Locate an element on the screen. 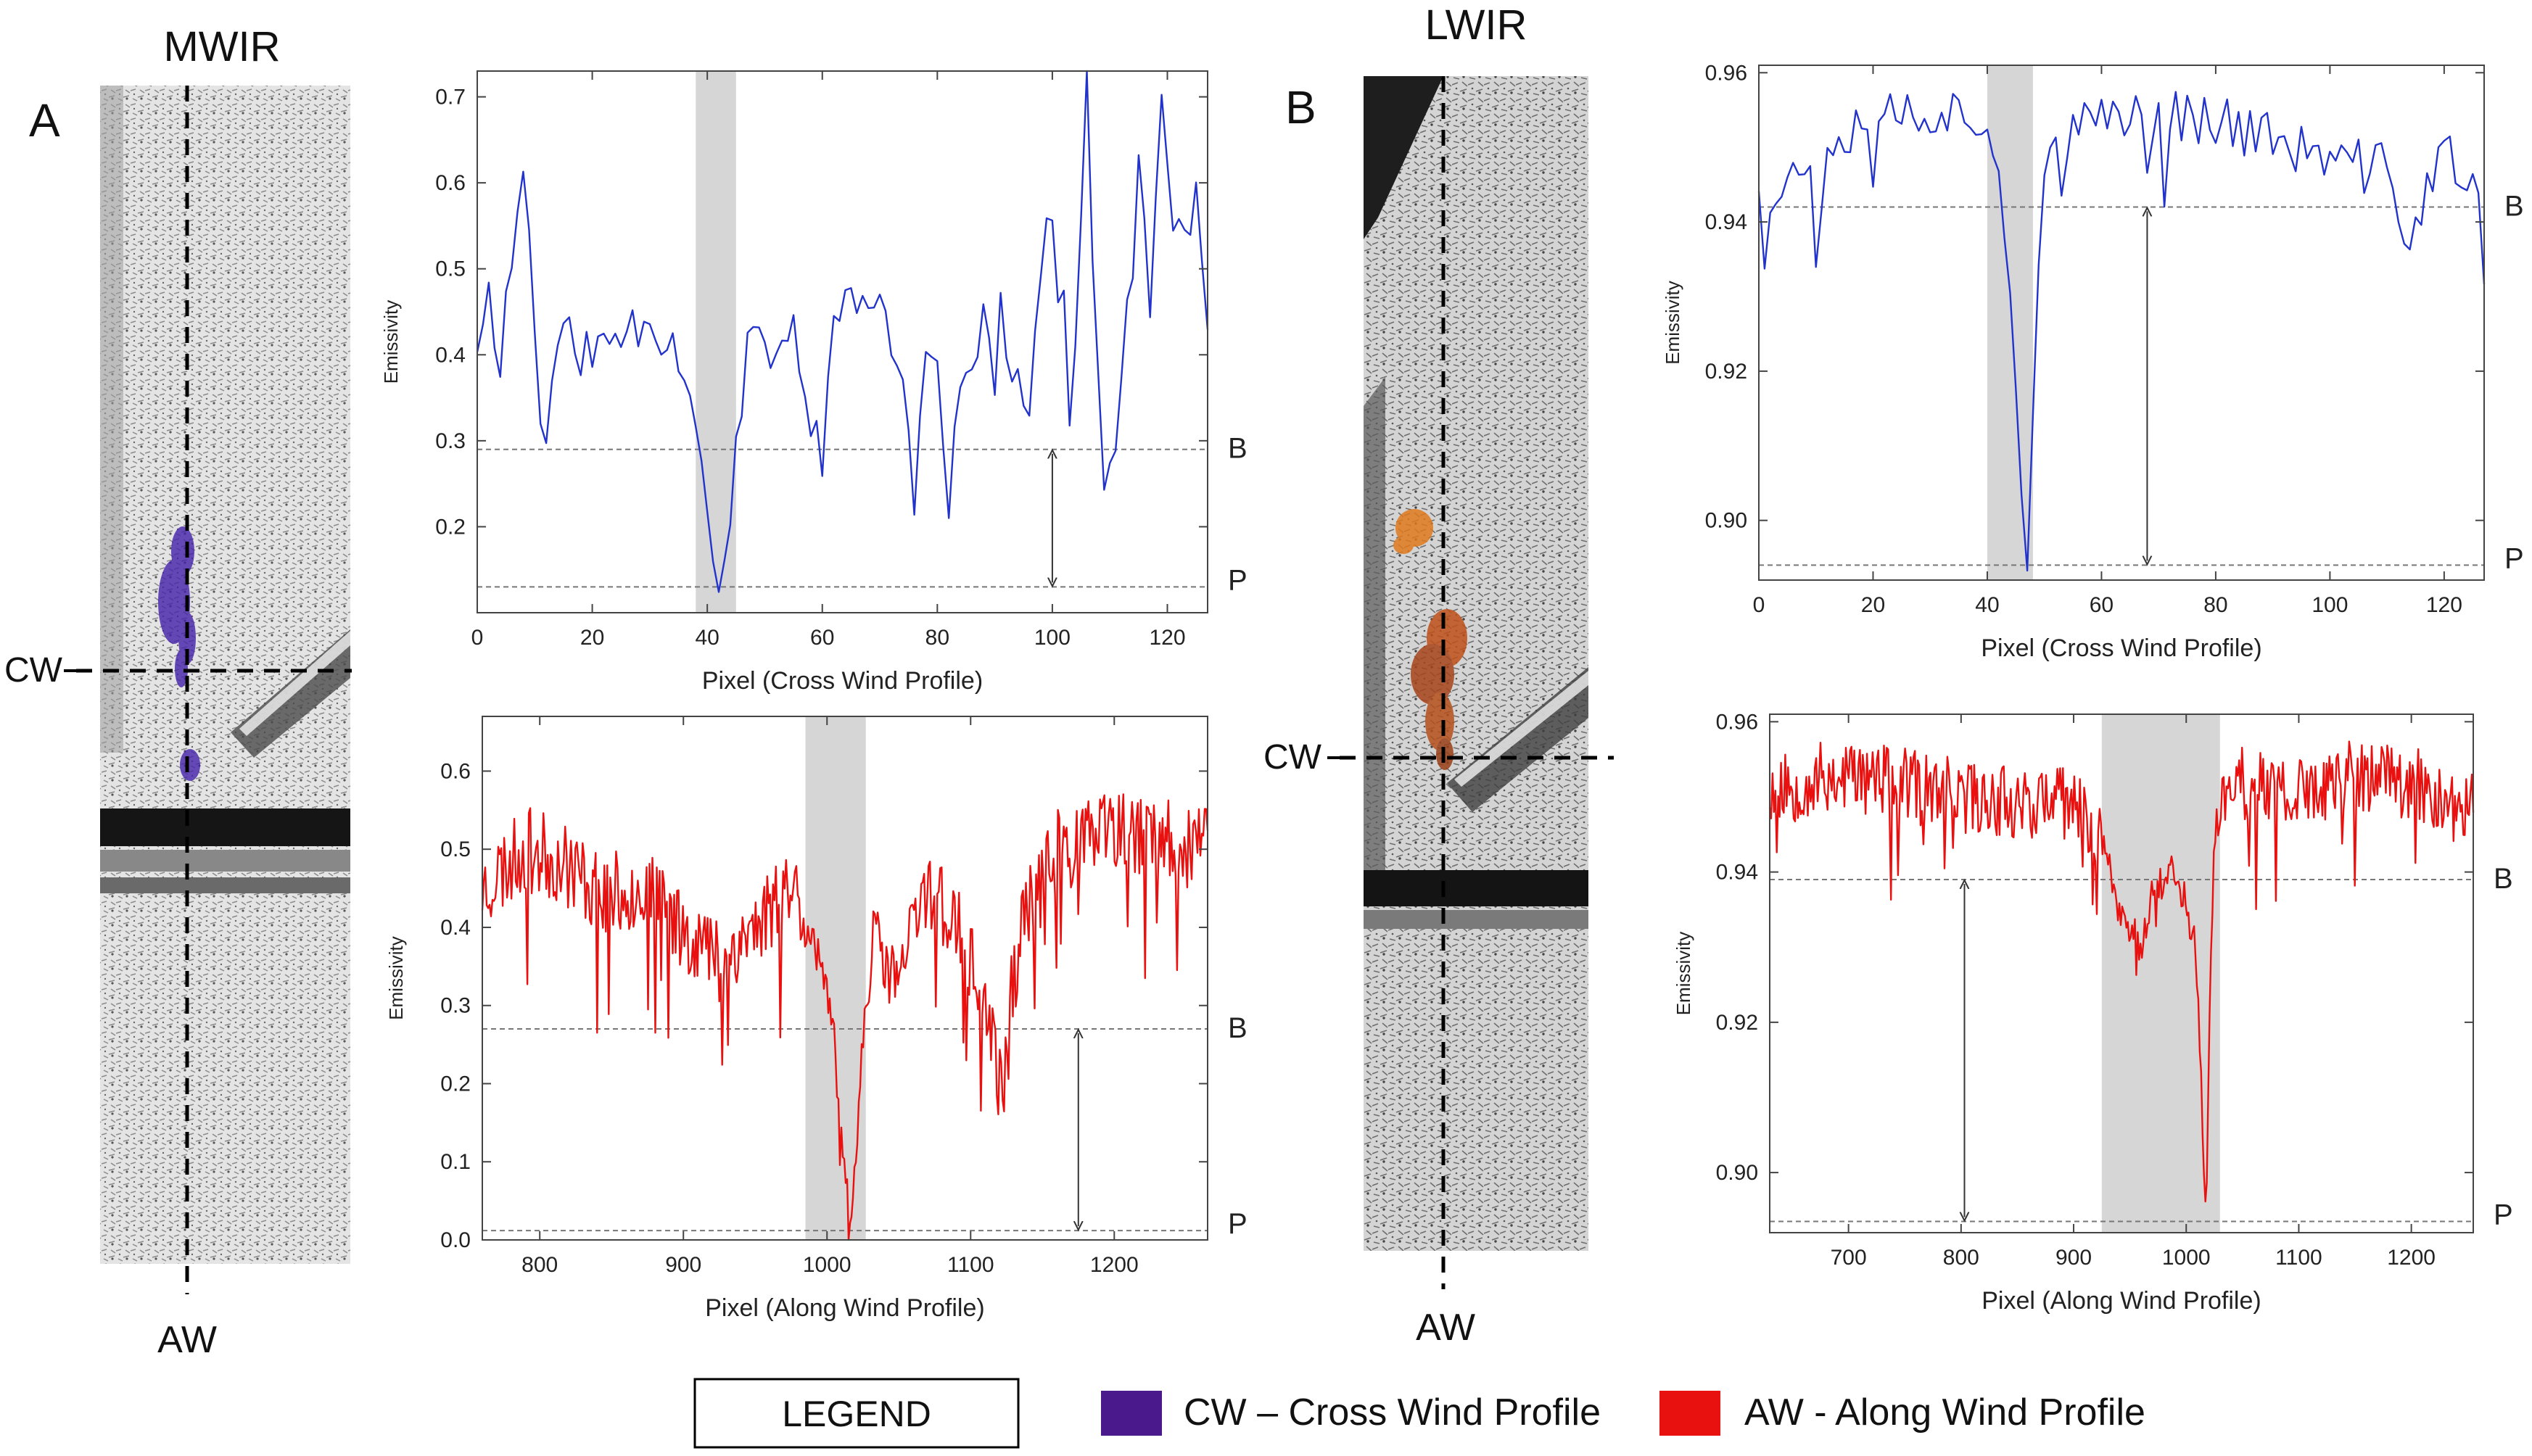  y-tick-label: 0.0 is located at coordinates (455, 1240).